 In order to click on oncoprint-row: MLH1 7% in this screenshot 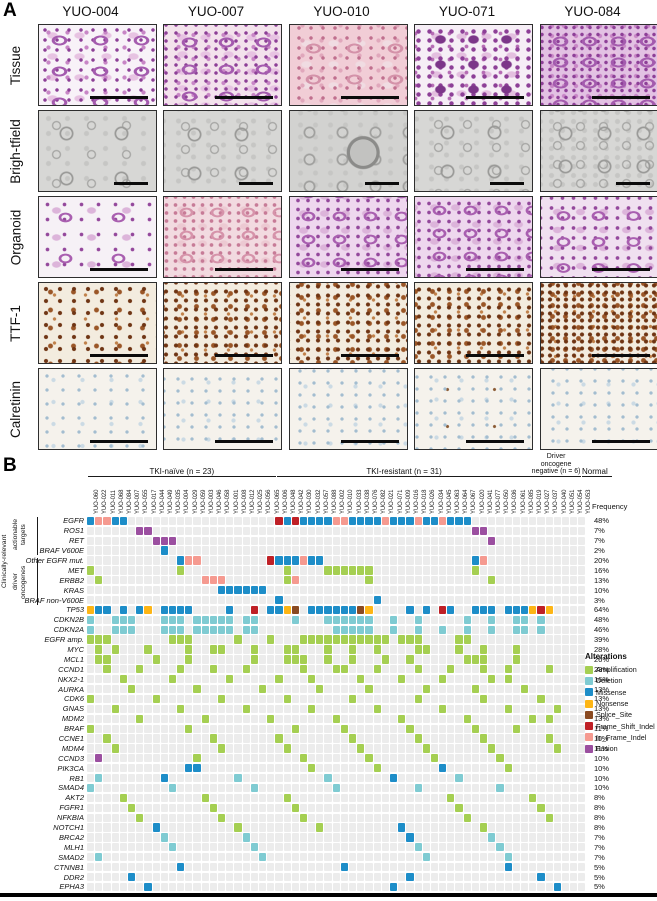, I will do `click(328, 847)`.